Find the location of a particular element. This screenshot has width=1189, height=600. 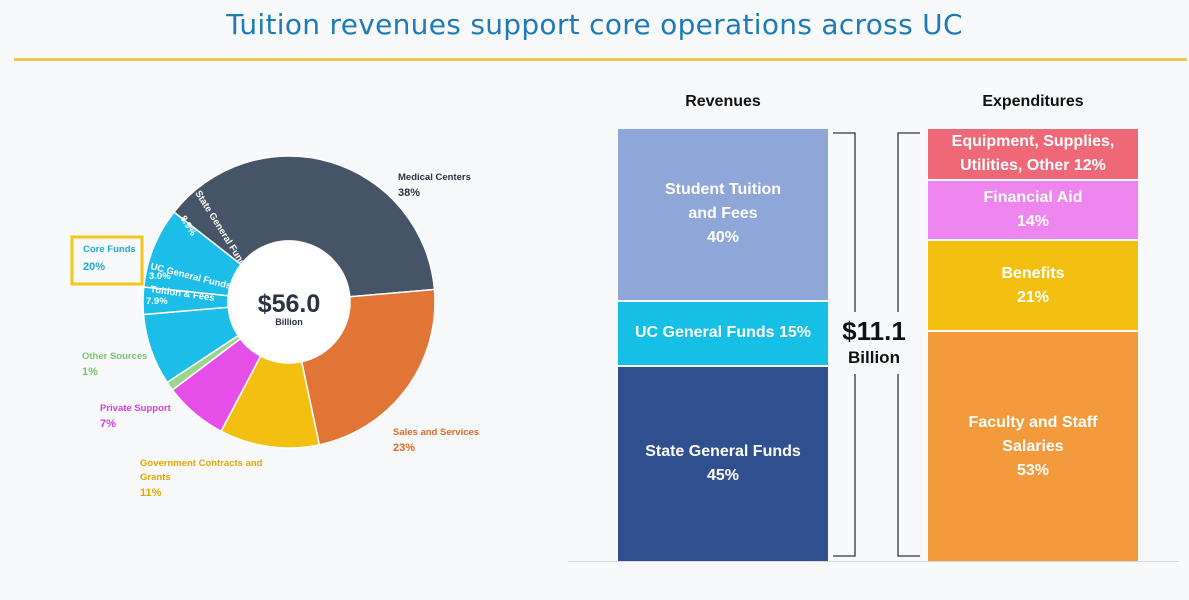

slice-pct-medical-centers: 38% is located at coordinates (409, 193).